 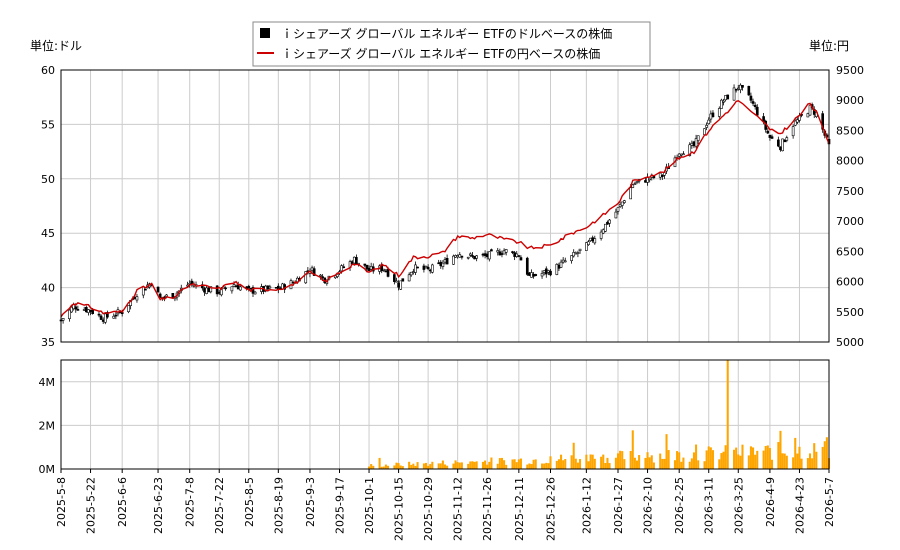 I want to click on x-tick-label: 2025-5-22, so click(x=91, y=505).